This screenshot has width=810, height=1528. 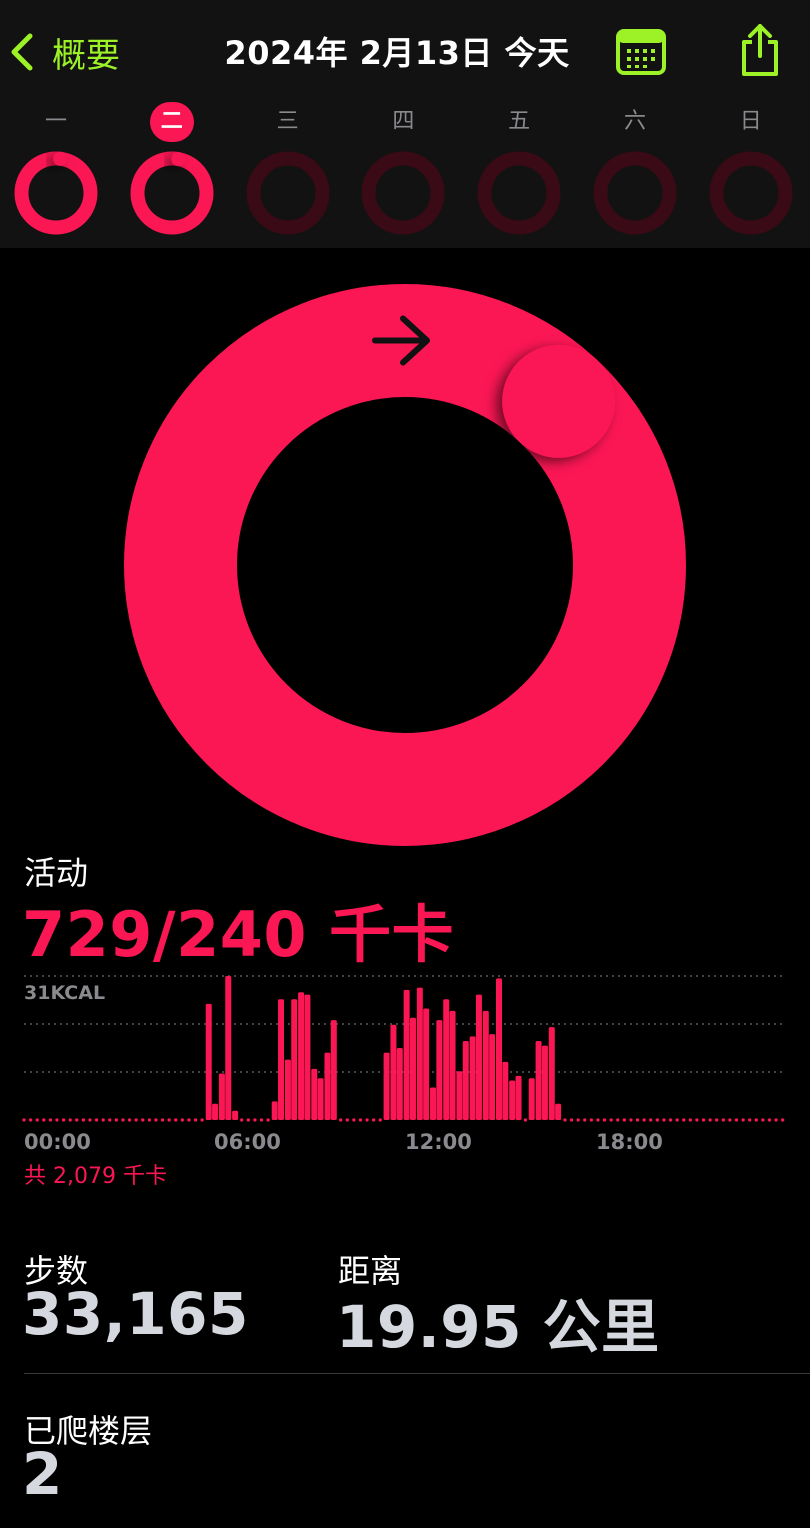 I want to click on day-cell: 二, so click(x=172, y=174).